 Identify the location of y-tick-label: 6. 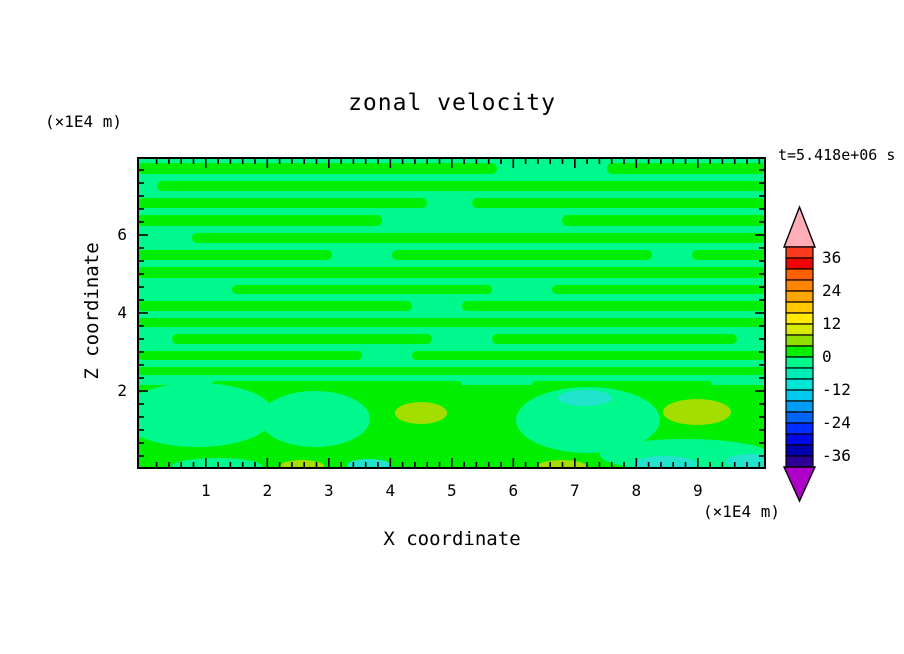
(122, 234).